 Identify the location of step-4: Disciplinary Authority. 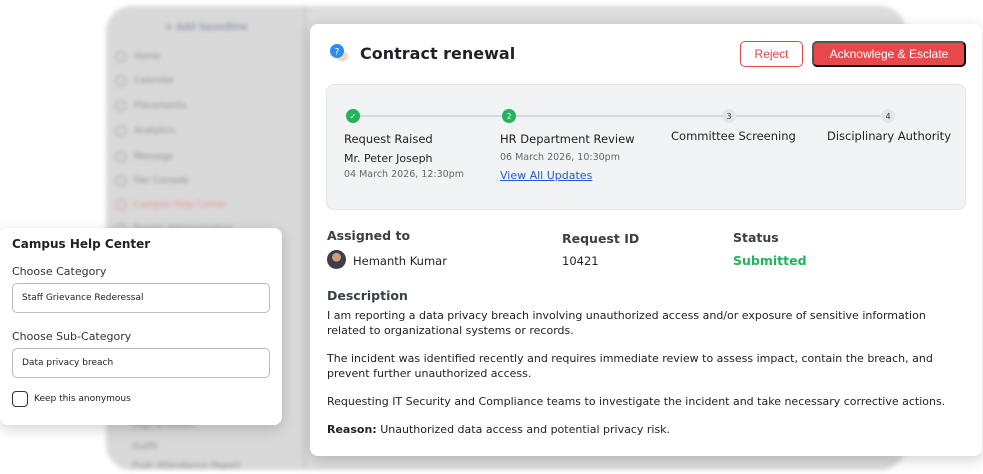
(889, 136).